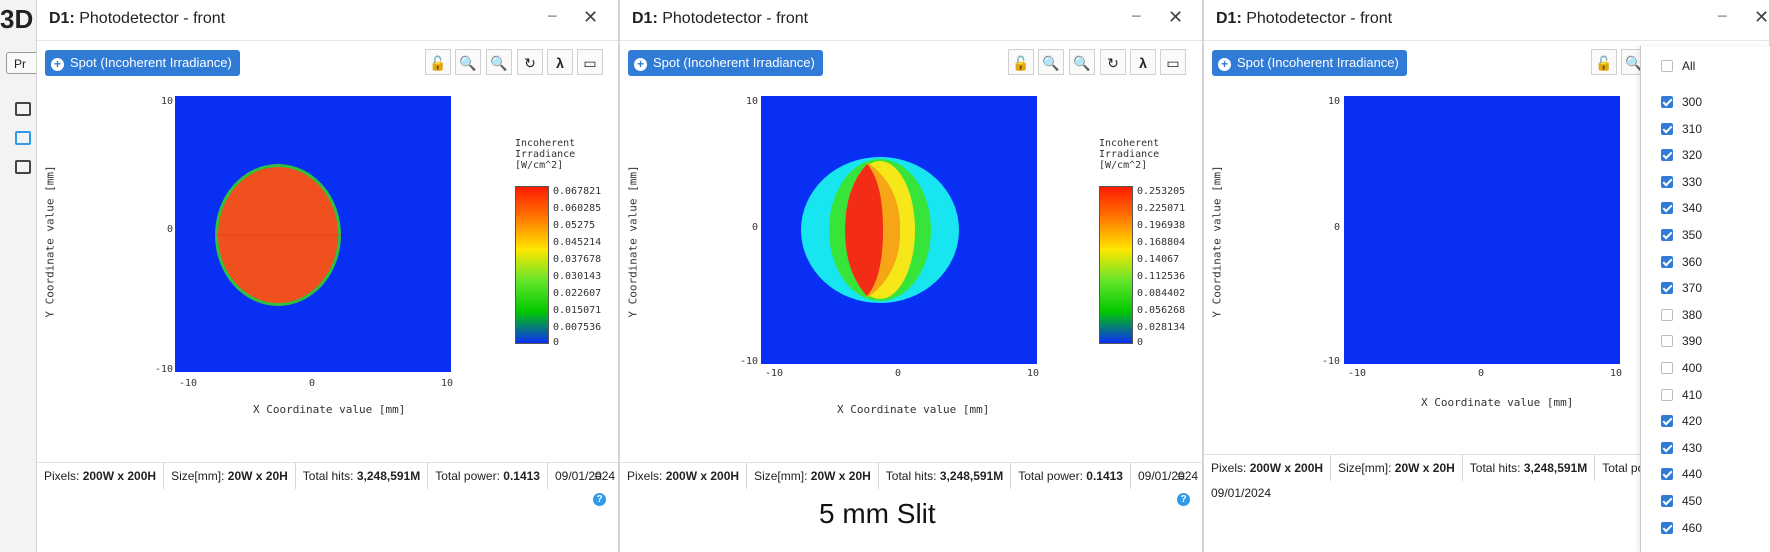  Describe the element at coordinates (1681, 474) in the screenshot. I see `wavelength-option: 440` at that location.